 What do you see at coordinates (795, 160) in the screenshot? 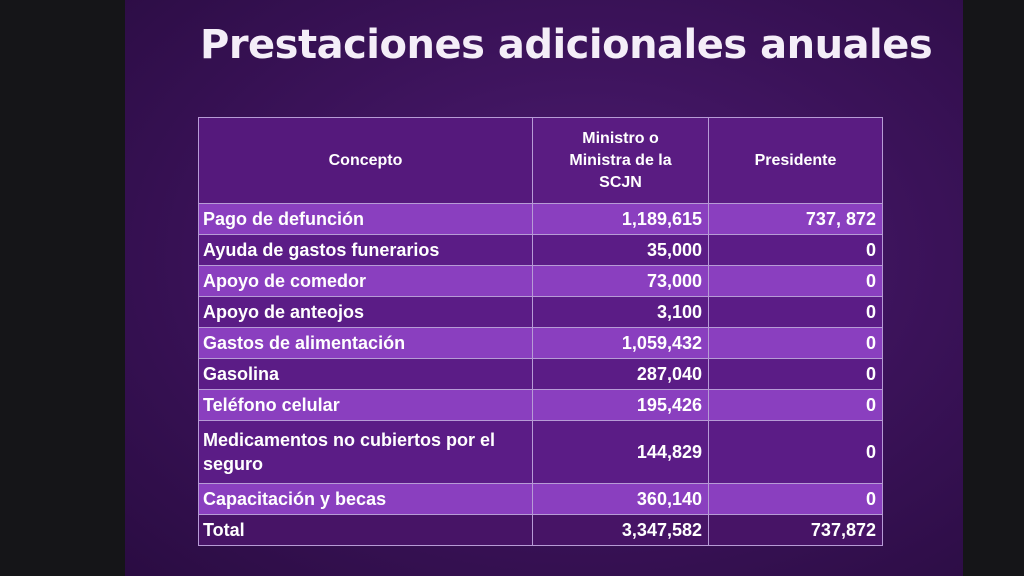
I see `header-presidente: Presidente` at bounding box center [795, 160].